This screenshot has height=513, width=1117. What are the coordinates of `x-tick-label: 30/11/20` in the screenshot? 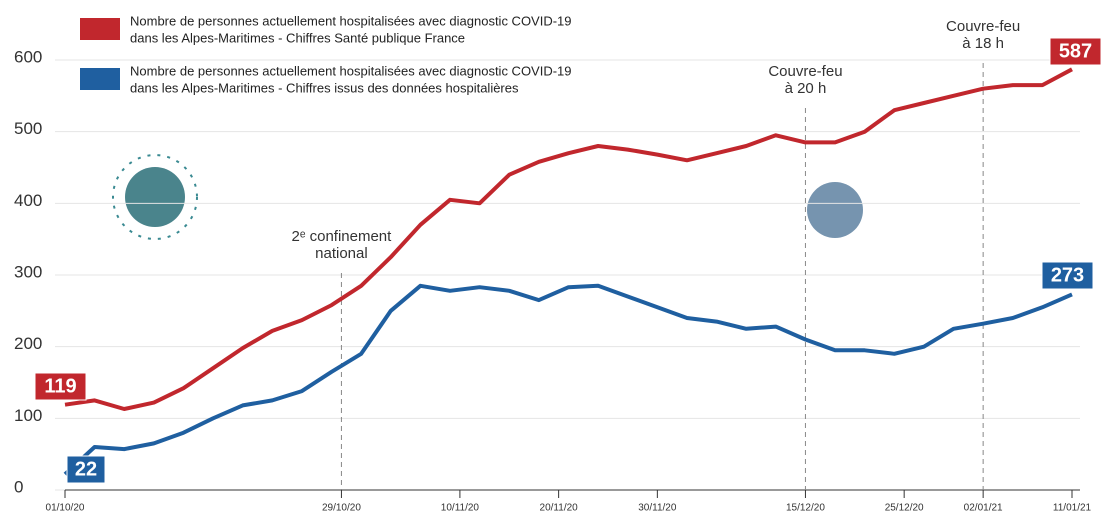 It's located at (657, 508).